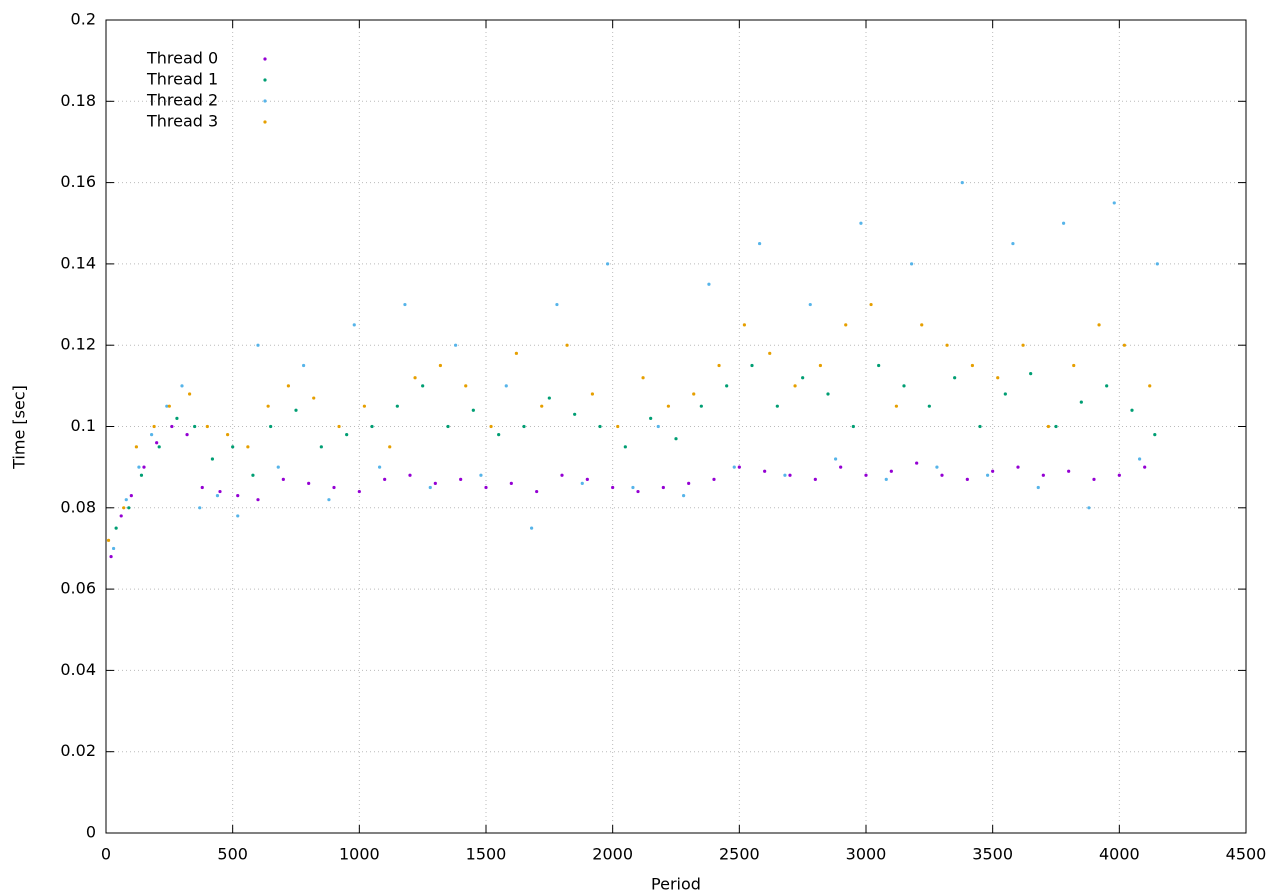 The width and height of the screenshot is (1280, 896). What do you see at coordinates (78, 506) in the screenshot?
I see `y-tick-label: 0.08` at bounding box center [78, 506].